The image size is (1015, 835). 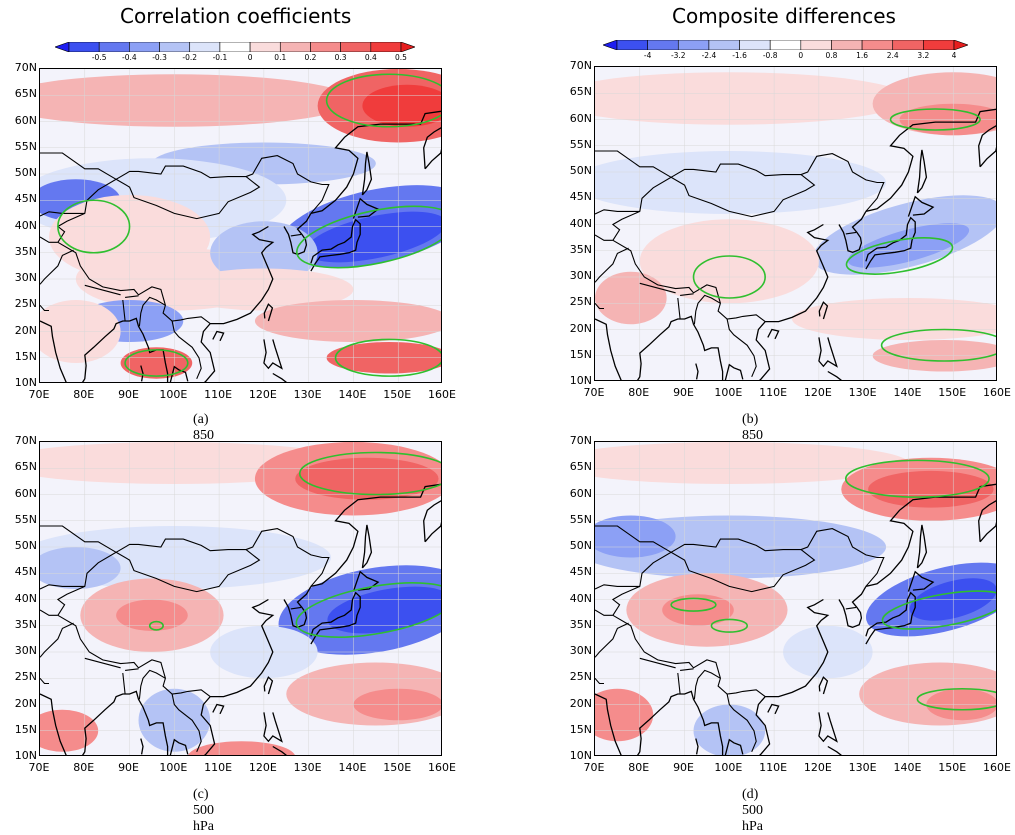 What do you see at coordinates (25, 519) in the screenshot?
I see `lat-tick-label: 55N` at bounding box center [25, 519].